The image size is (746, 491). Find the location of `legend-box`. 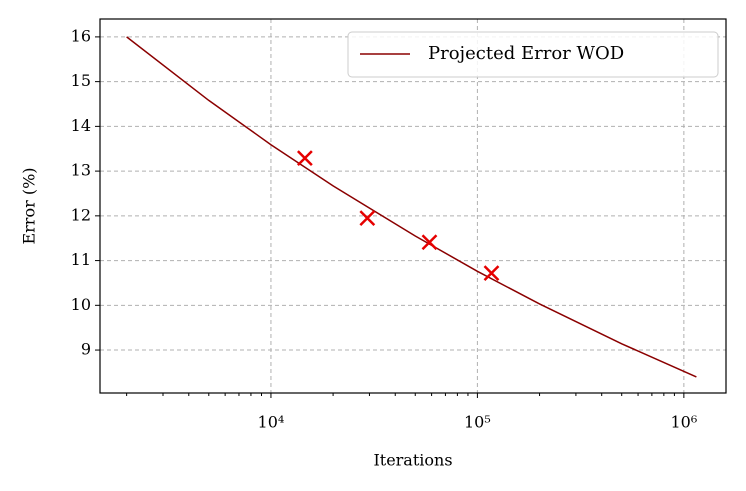

legend-box is located at coordinates (533, 54).